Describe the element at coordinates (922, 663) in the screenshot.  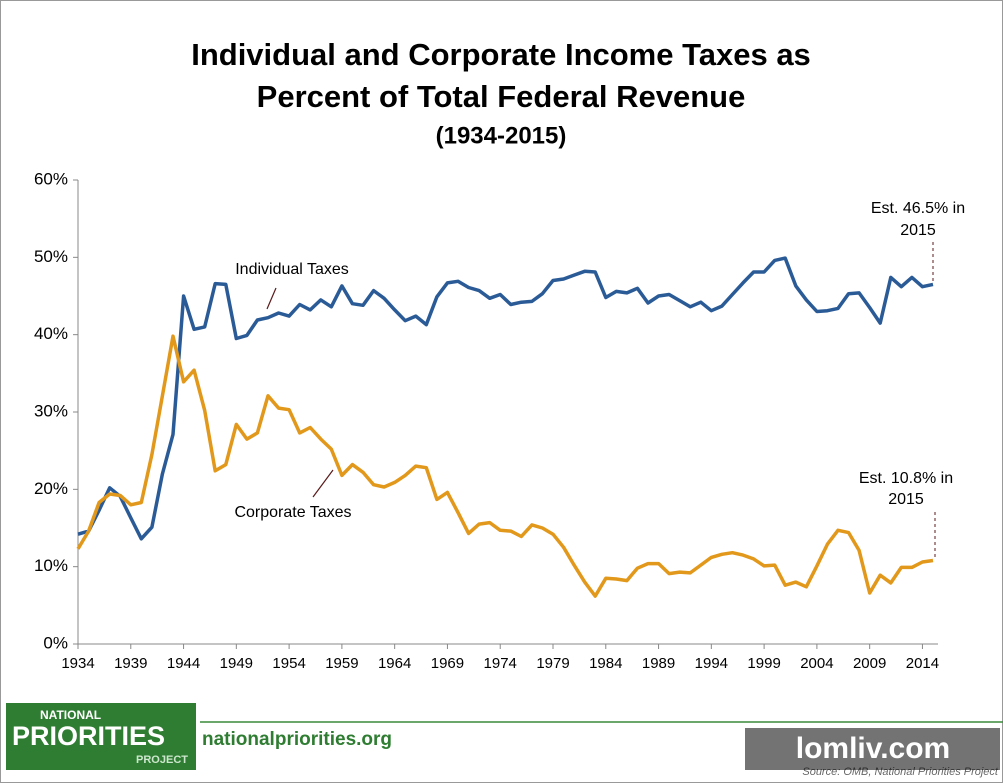
I see `x-tick-label: 2014` at that location.